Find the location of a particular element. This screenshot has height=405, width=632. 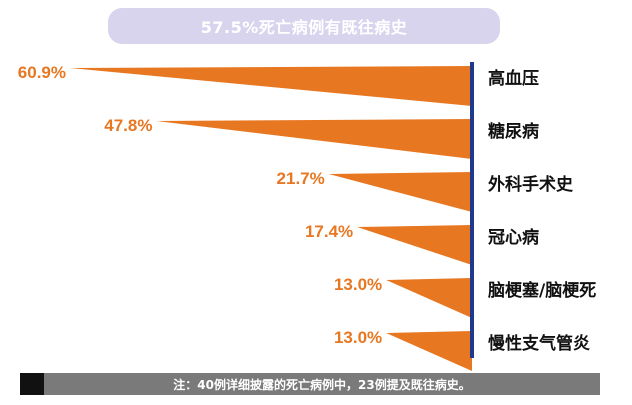

value-label-3: 17.4% is located at coordinates (329, 231).